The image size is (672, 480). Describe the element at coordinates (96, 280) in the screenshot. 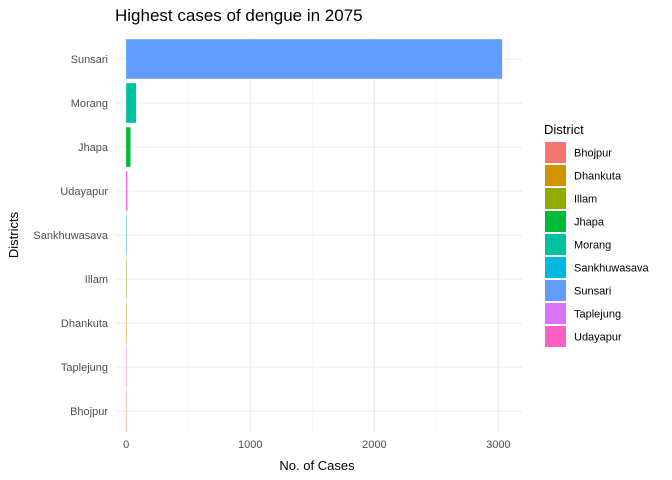

I see `y-tick-label: Illam` at that location.